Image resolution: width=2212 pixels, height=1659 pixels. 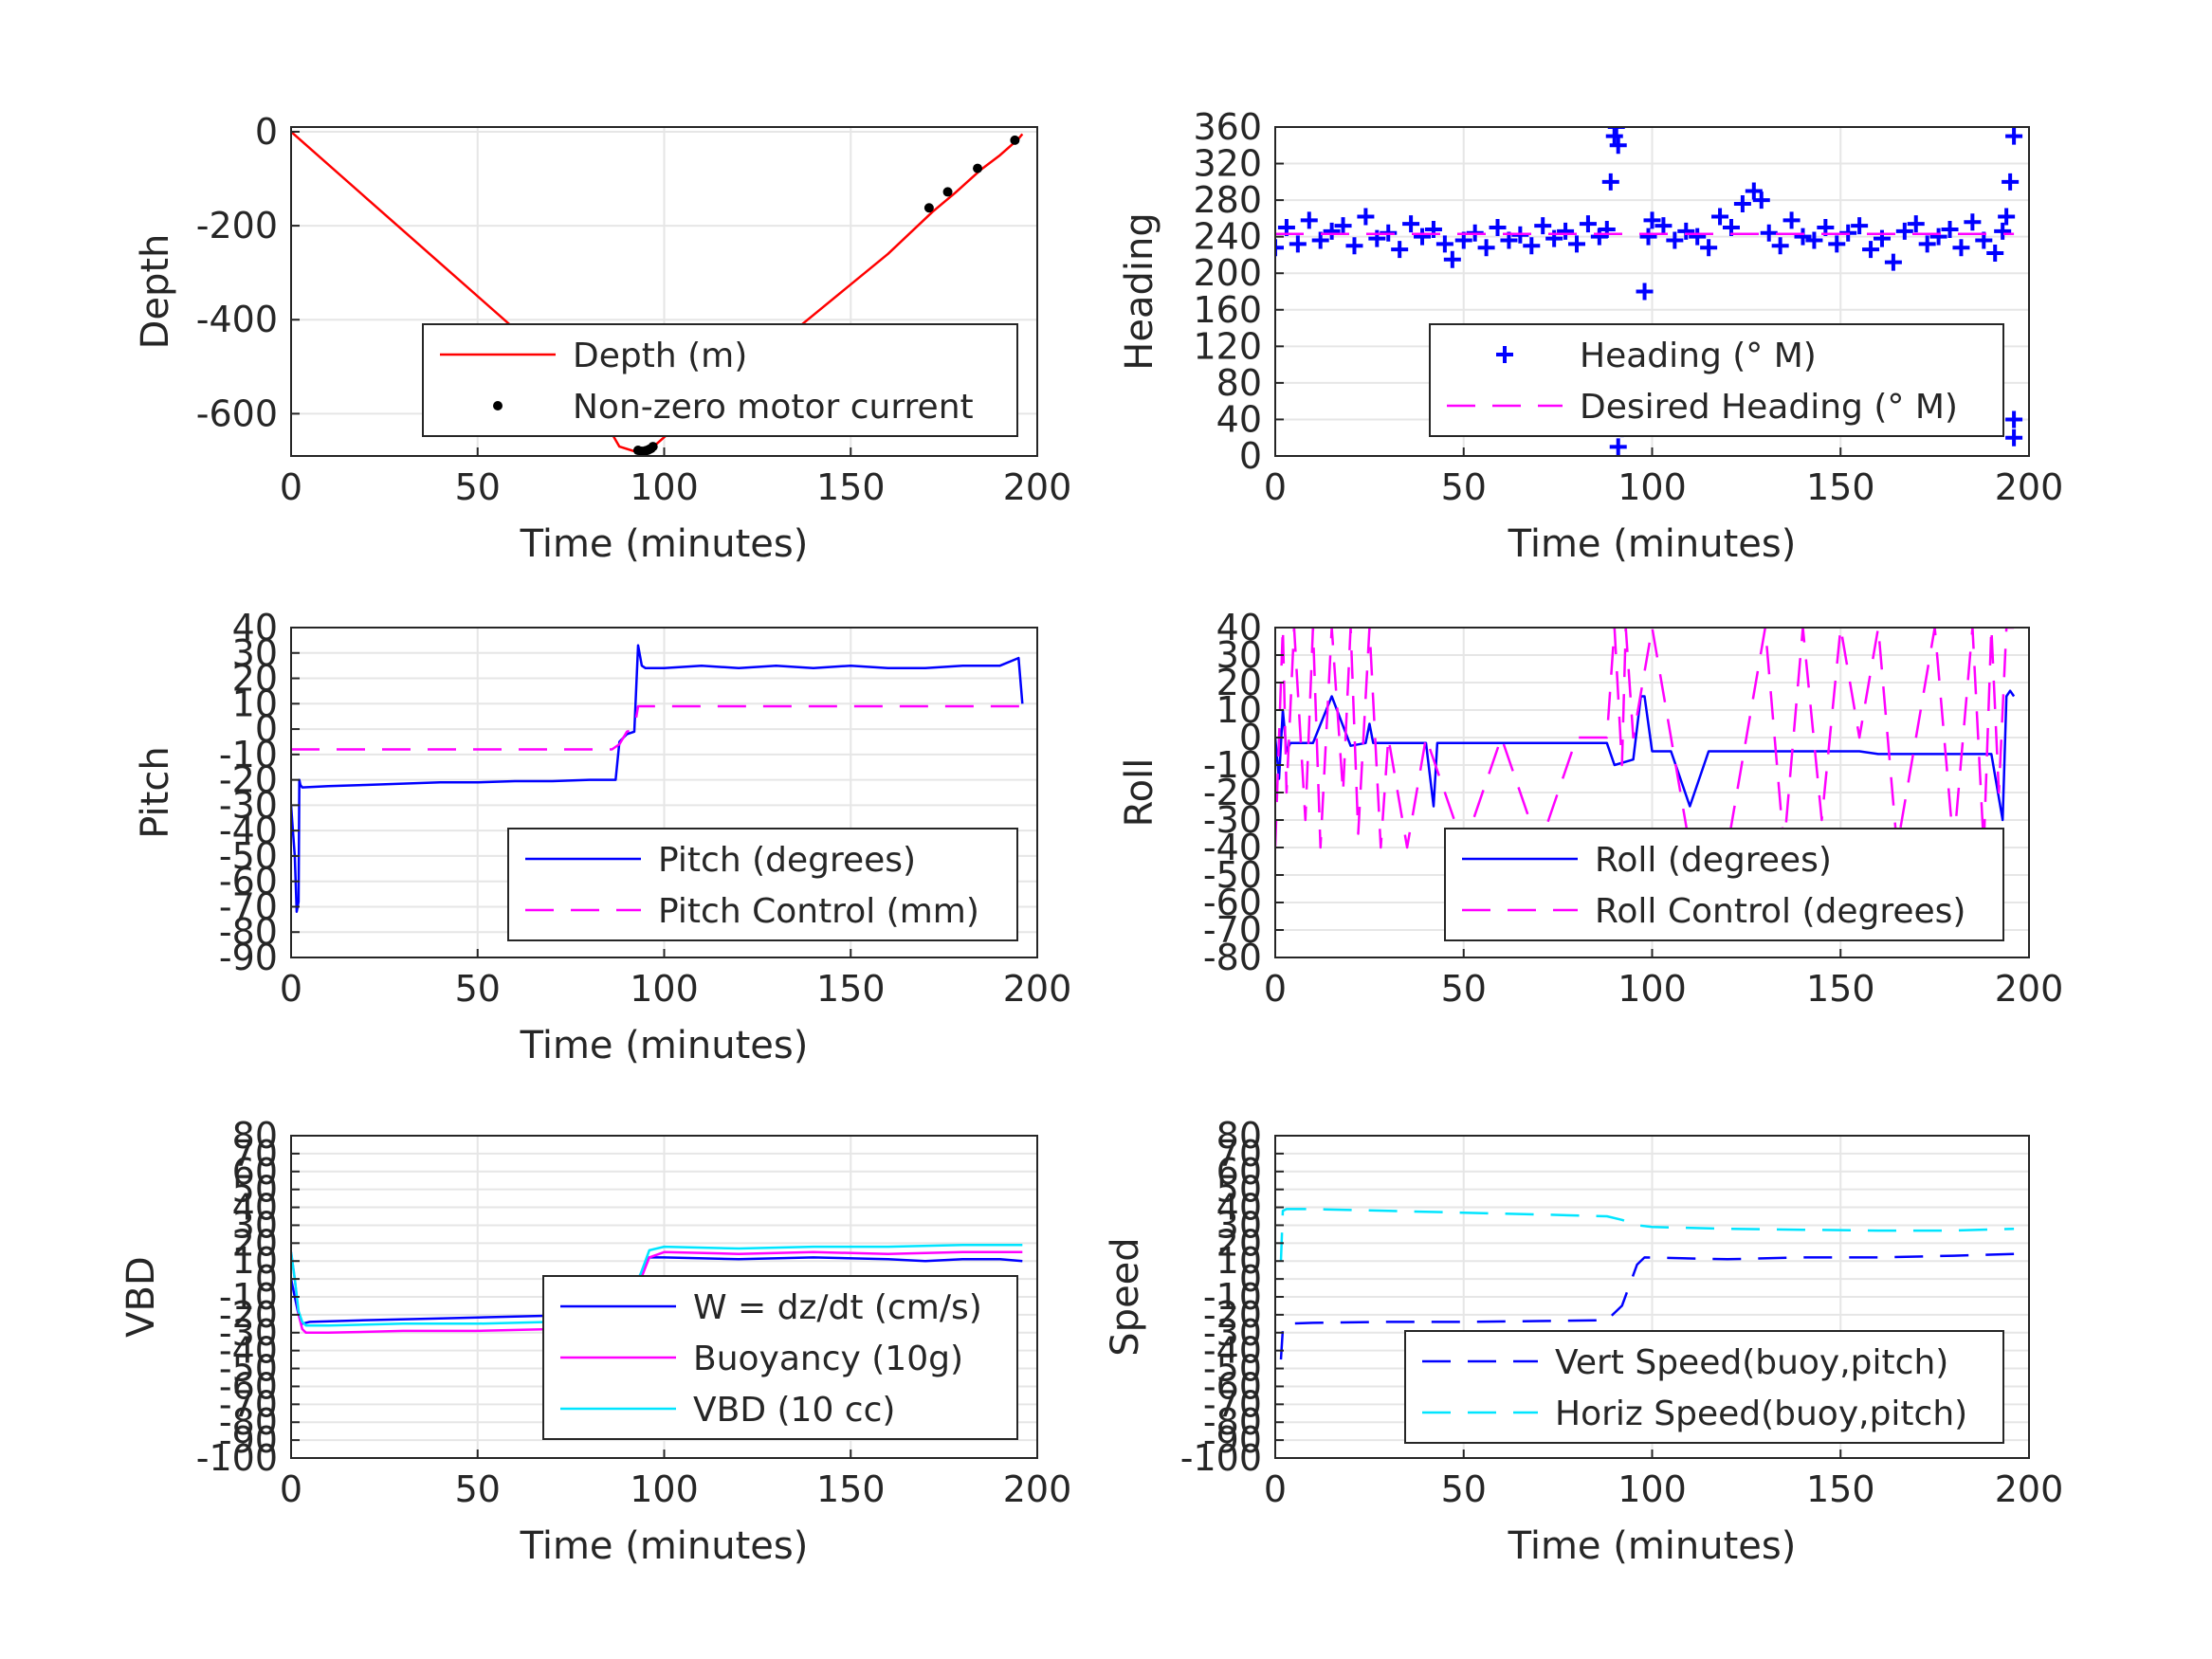 What do you see at coordinates (657, 779) in the screenshot?
I see `pitch-plot-area` at bounding box center [657, 779].